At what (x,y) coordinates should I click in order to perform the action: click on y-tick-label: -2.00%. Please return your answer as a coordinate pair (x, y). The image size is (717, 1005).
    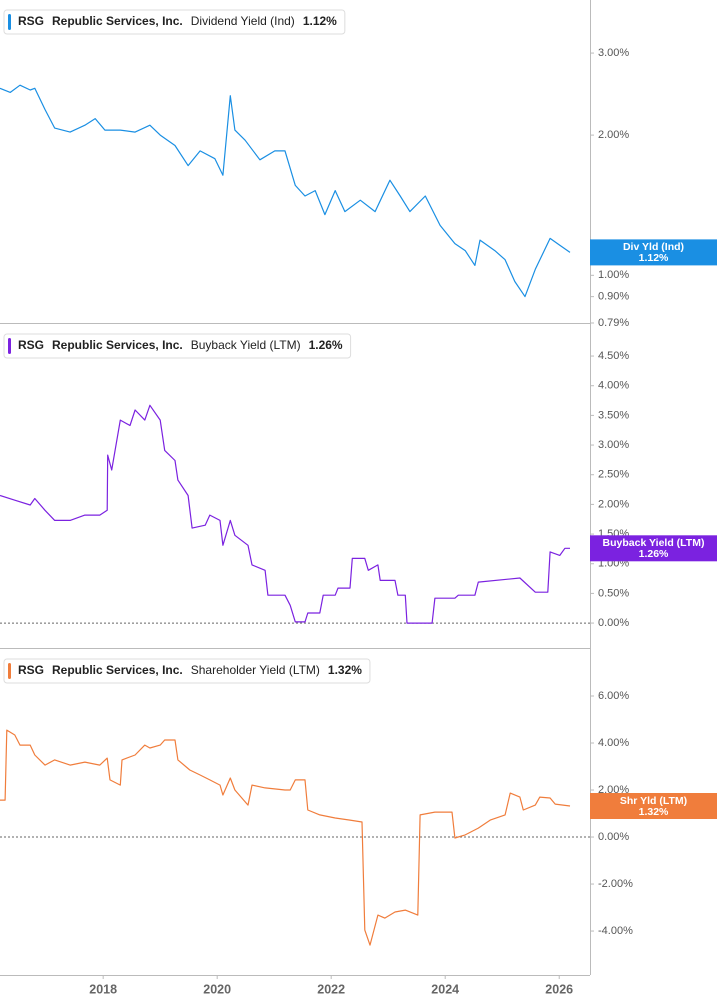
    Looking at the image, I should click on (615, 884).